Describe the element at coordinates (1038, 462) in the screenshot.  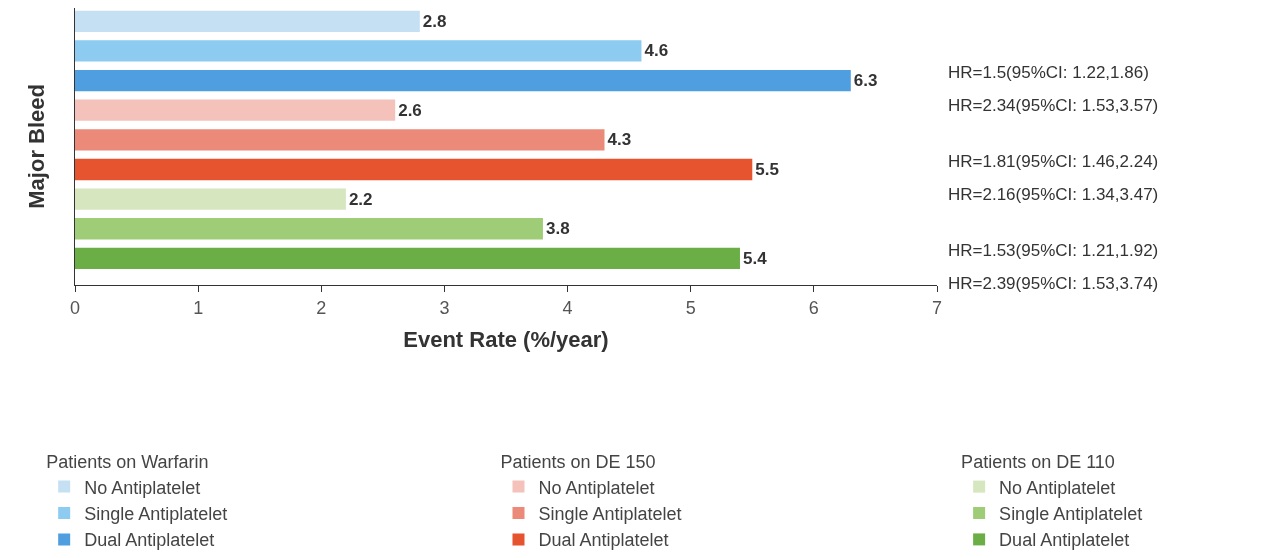
I see `text: Patients on DE 110` at that location.